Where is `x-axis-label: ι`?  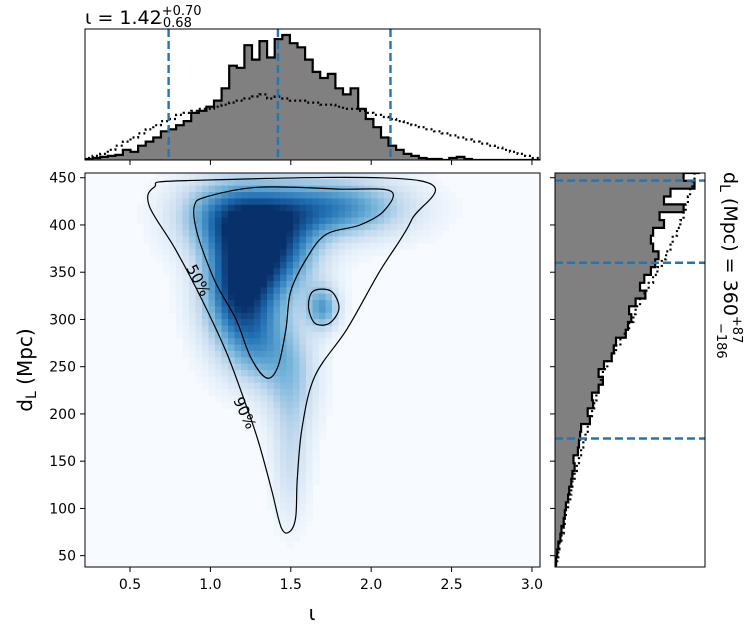
x-axis-label: ι is located at coordinates (312, 613).